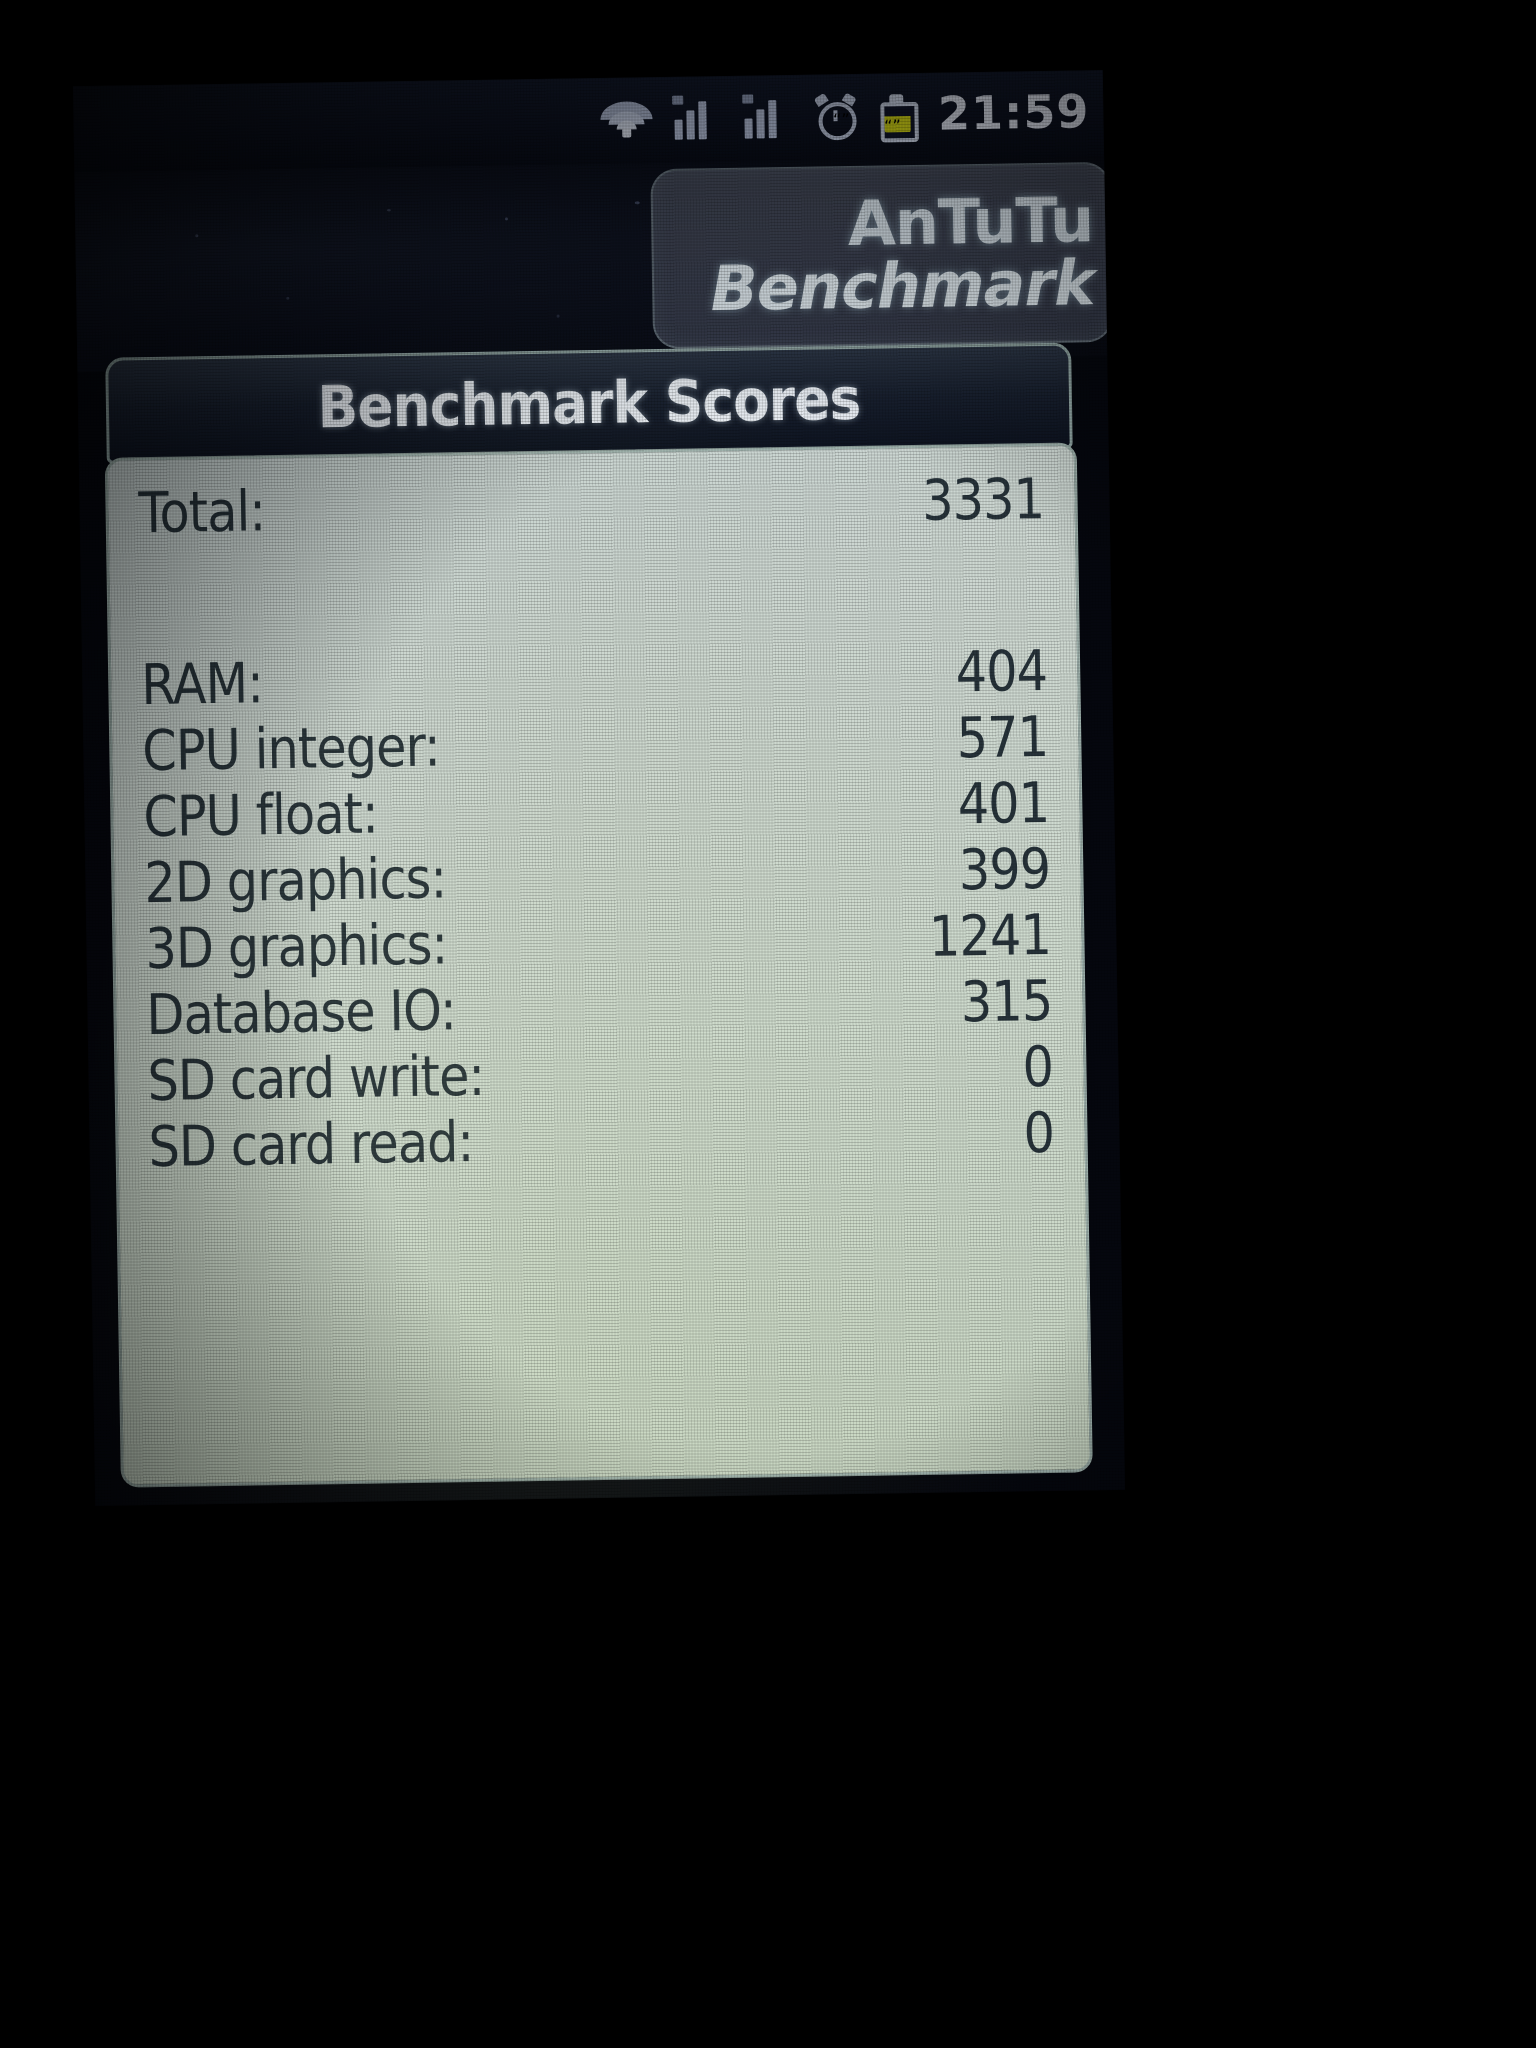 This screenshot has width=1536, height=2048. Describe the element at coordinates (202, 513) in the screenshot. I see `score-label: Total:` at that location.